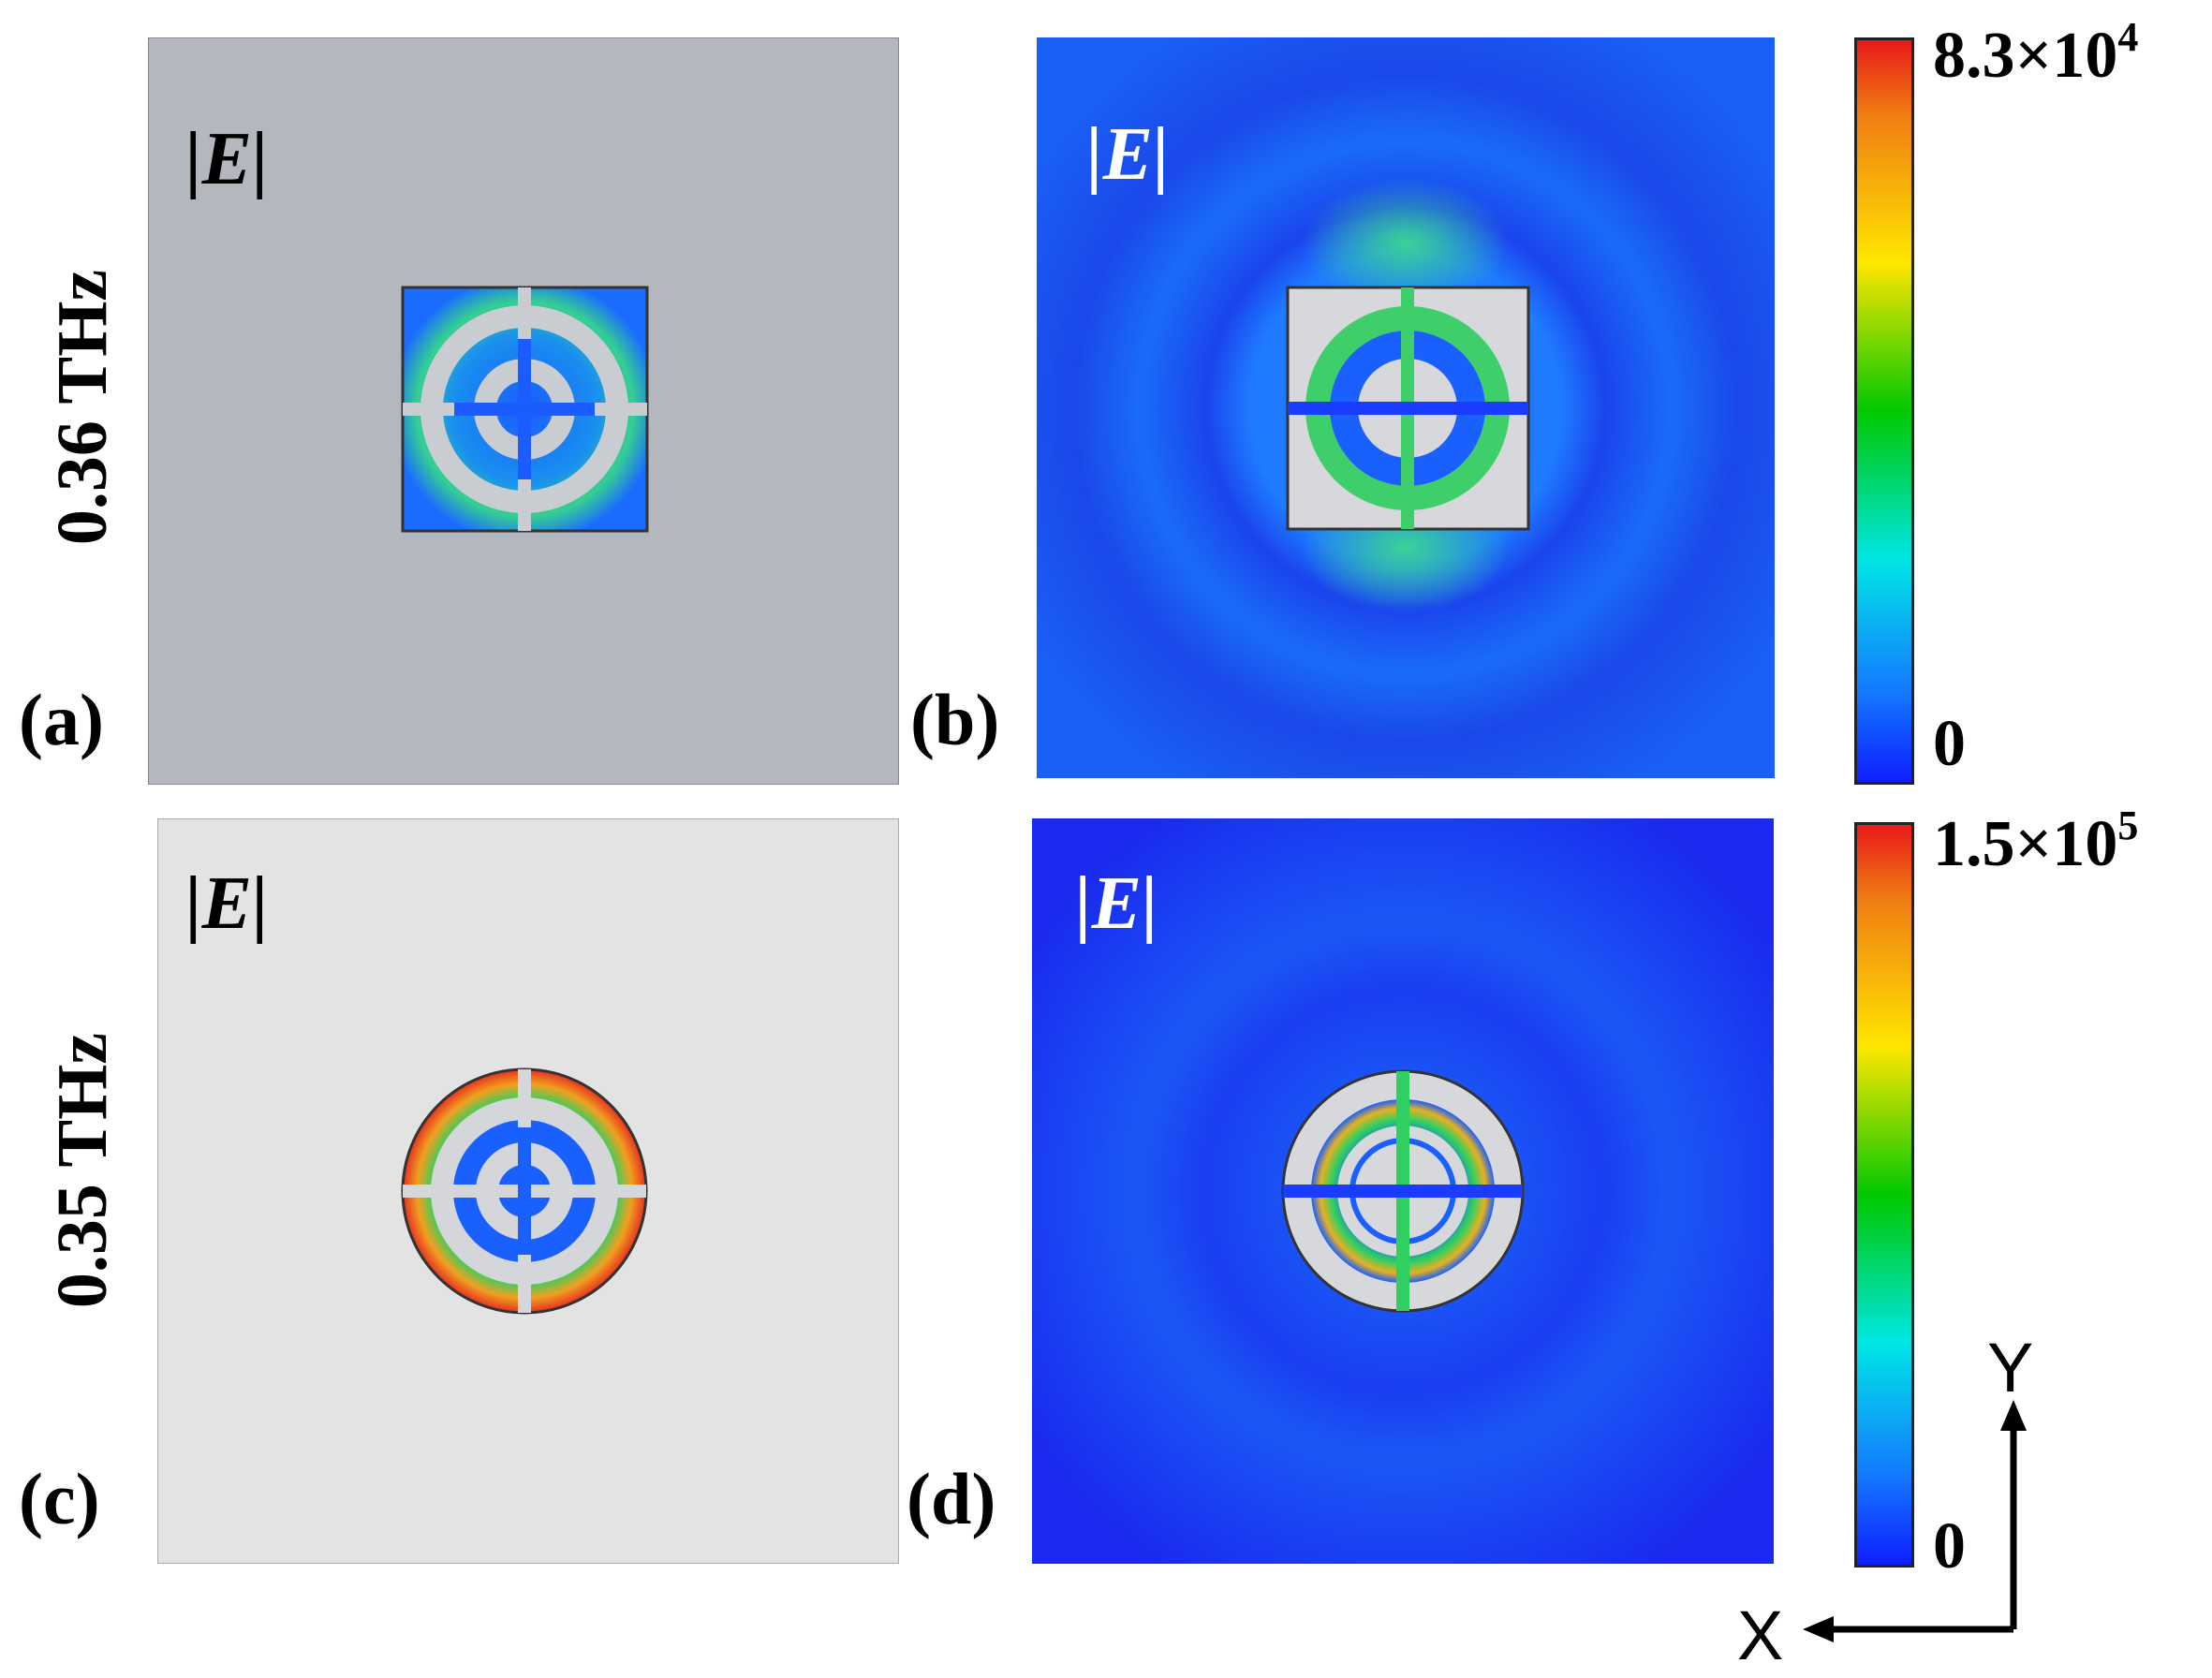 This screenshot has height=1678, width=2212. What do you see at coordinates (83, 407) in the screenshot?
I see `frequency-label-row1: 0.36 THz` at bounding box center [83, 407].